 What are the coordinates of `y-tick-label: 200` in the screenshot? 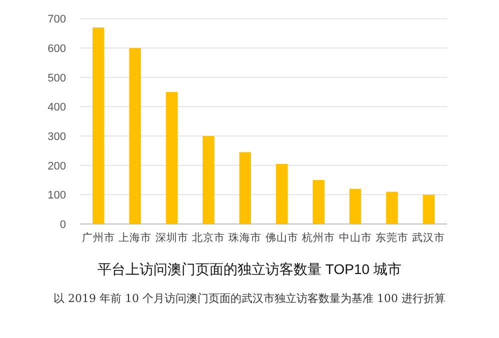 It's located at (57, 166).